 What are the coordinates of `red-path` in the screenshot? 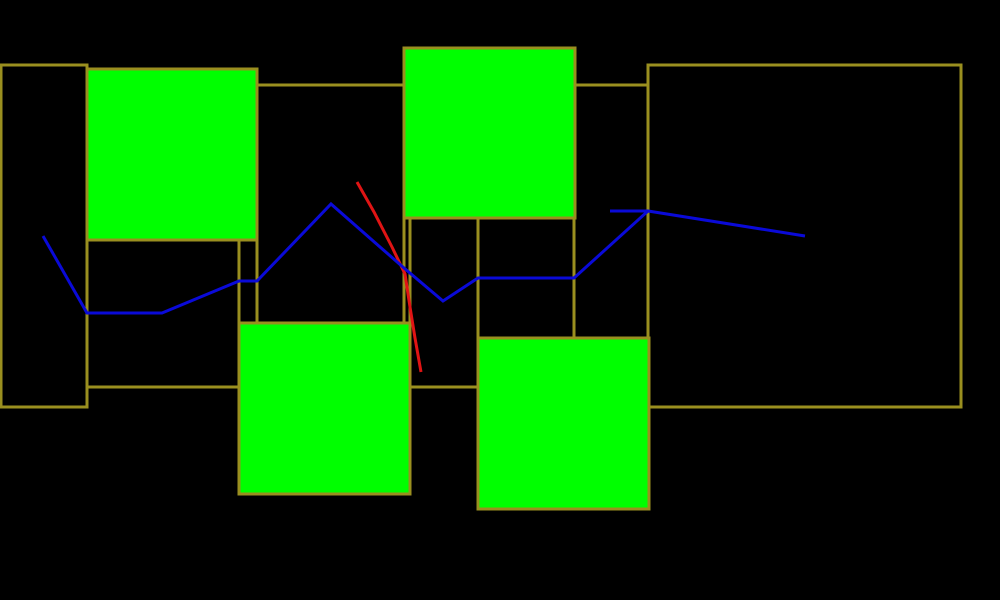 It's located at (389, 277).